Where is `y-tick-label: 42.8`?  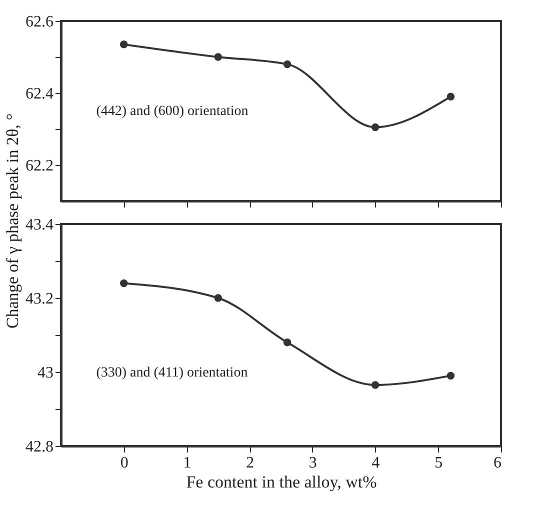 y-tick-label: 42.8 is located at coordinates (40, 447).